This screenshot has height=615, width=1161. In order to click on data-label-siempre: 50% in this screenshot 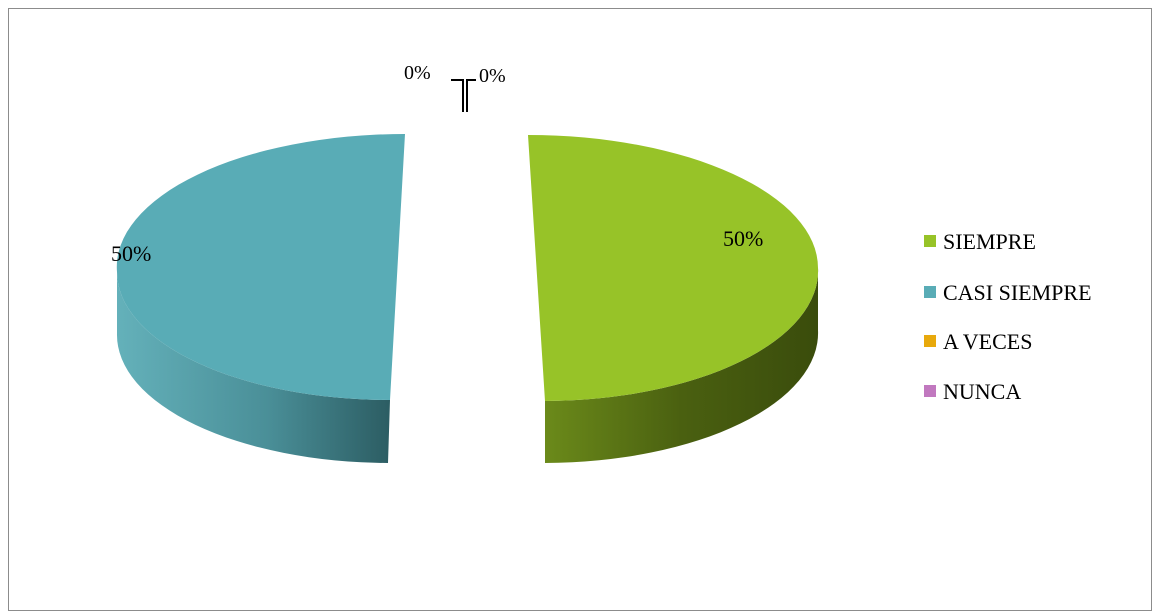, I will do `click(743, 238)`.